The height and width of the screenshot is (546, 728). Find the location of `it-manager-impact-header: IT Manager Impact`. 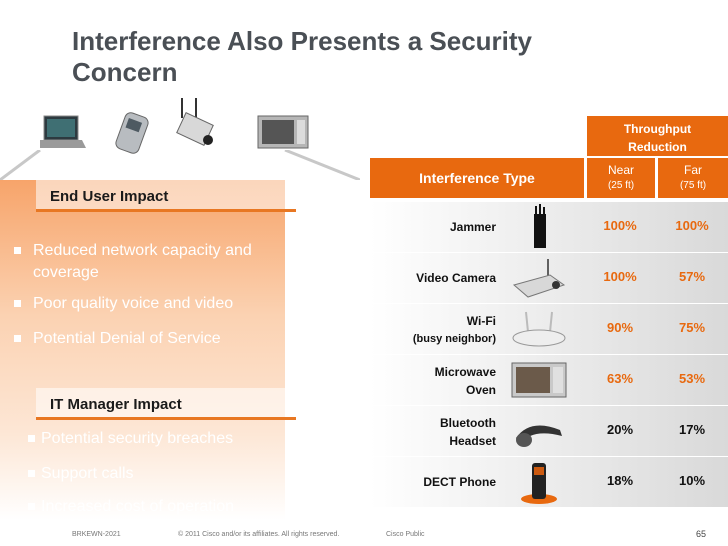

it-manager-impact-header: IT Manager Impact is located at coordinates (166, 404).